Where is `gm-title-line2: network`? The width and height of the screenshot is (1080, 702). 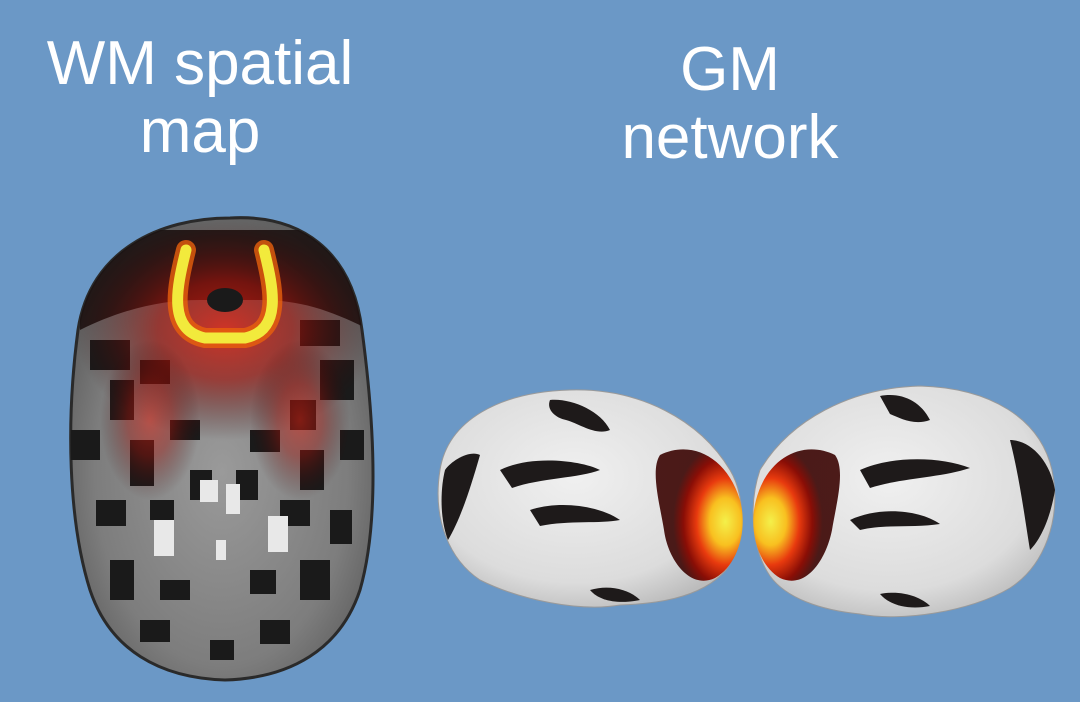
gm-title-line2: network is located at coordinates (730, 137).